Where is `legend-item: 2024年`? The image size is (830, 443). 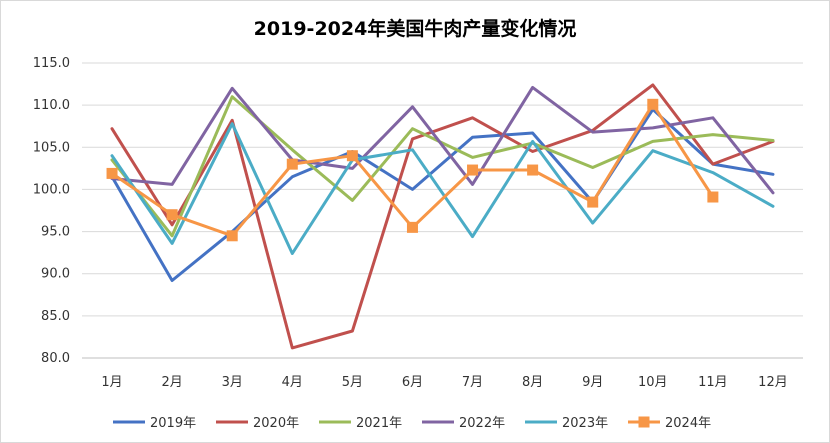 legend-item: 2024年 is located at coordinates (669, 423).